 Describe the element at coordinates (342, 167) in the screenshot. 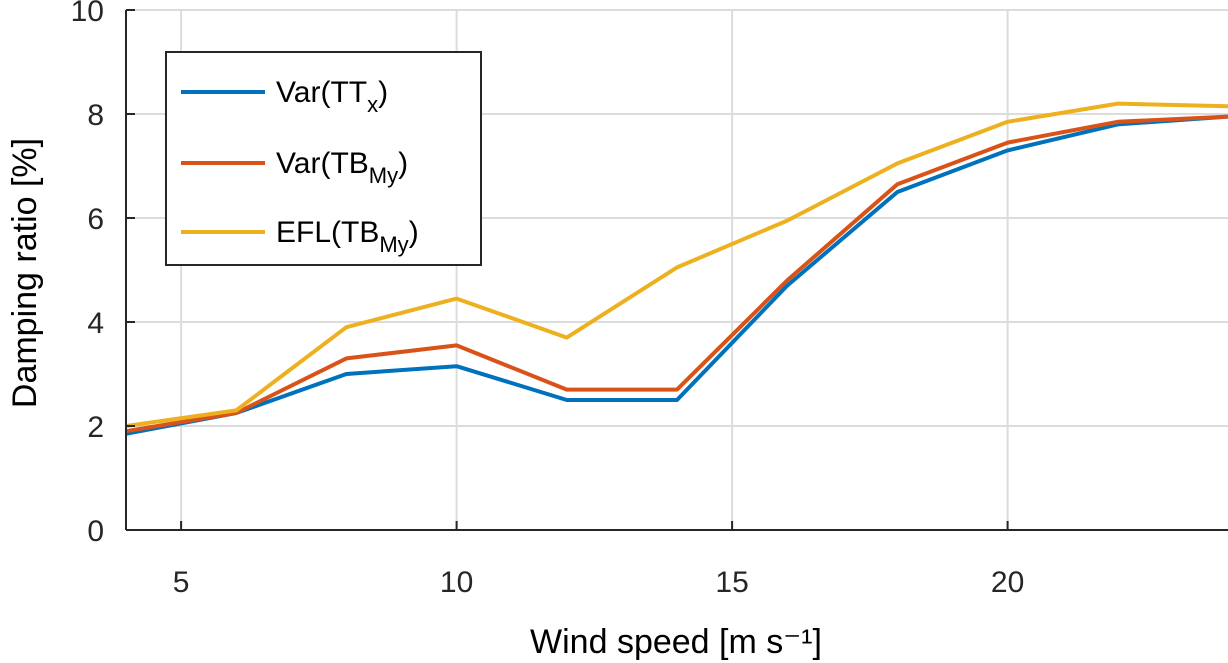

I see `legend-label-2: Var(TBMy)` at that location.